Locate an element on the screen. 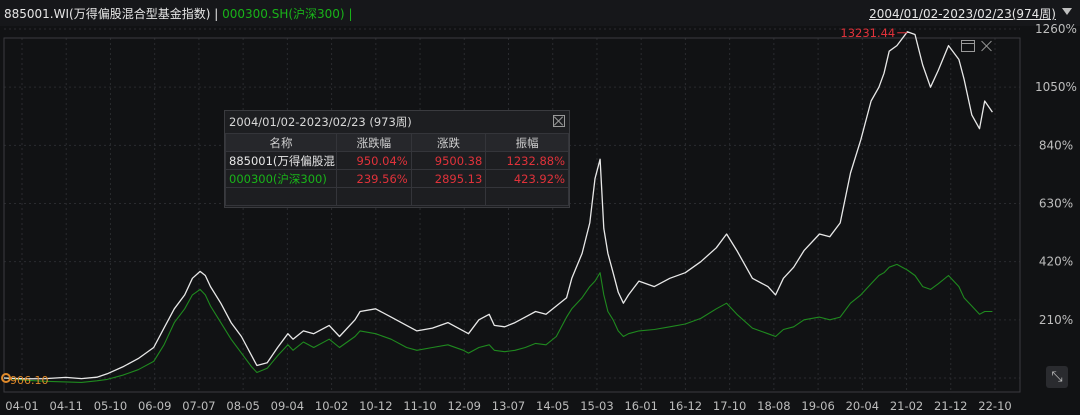  x-tick-label: 22-10 is located at coordinates (994, 406).